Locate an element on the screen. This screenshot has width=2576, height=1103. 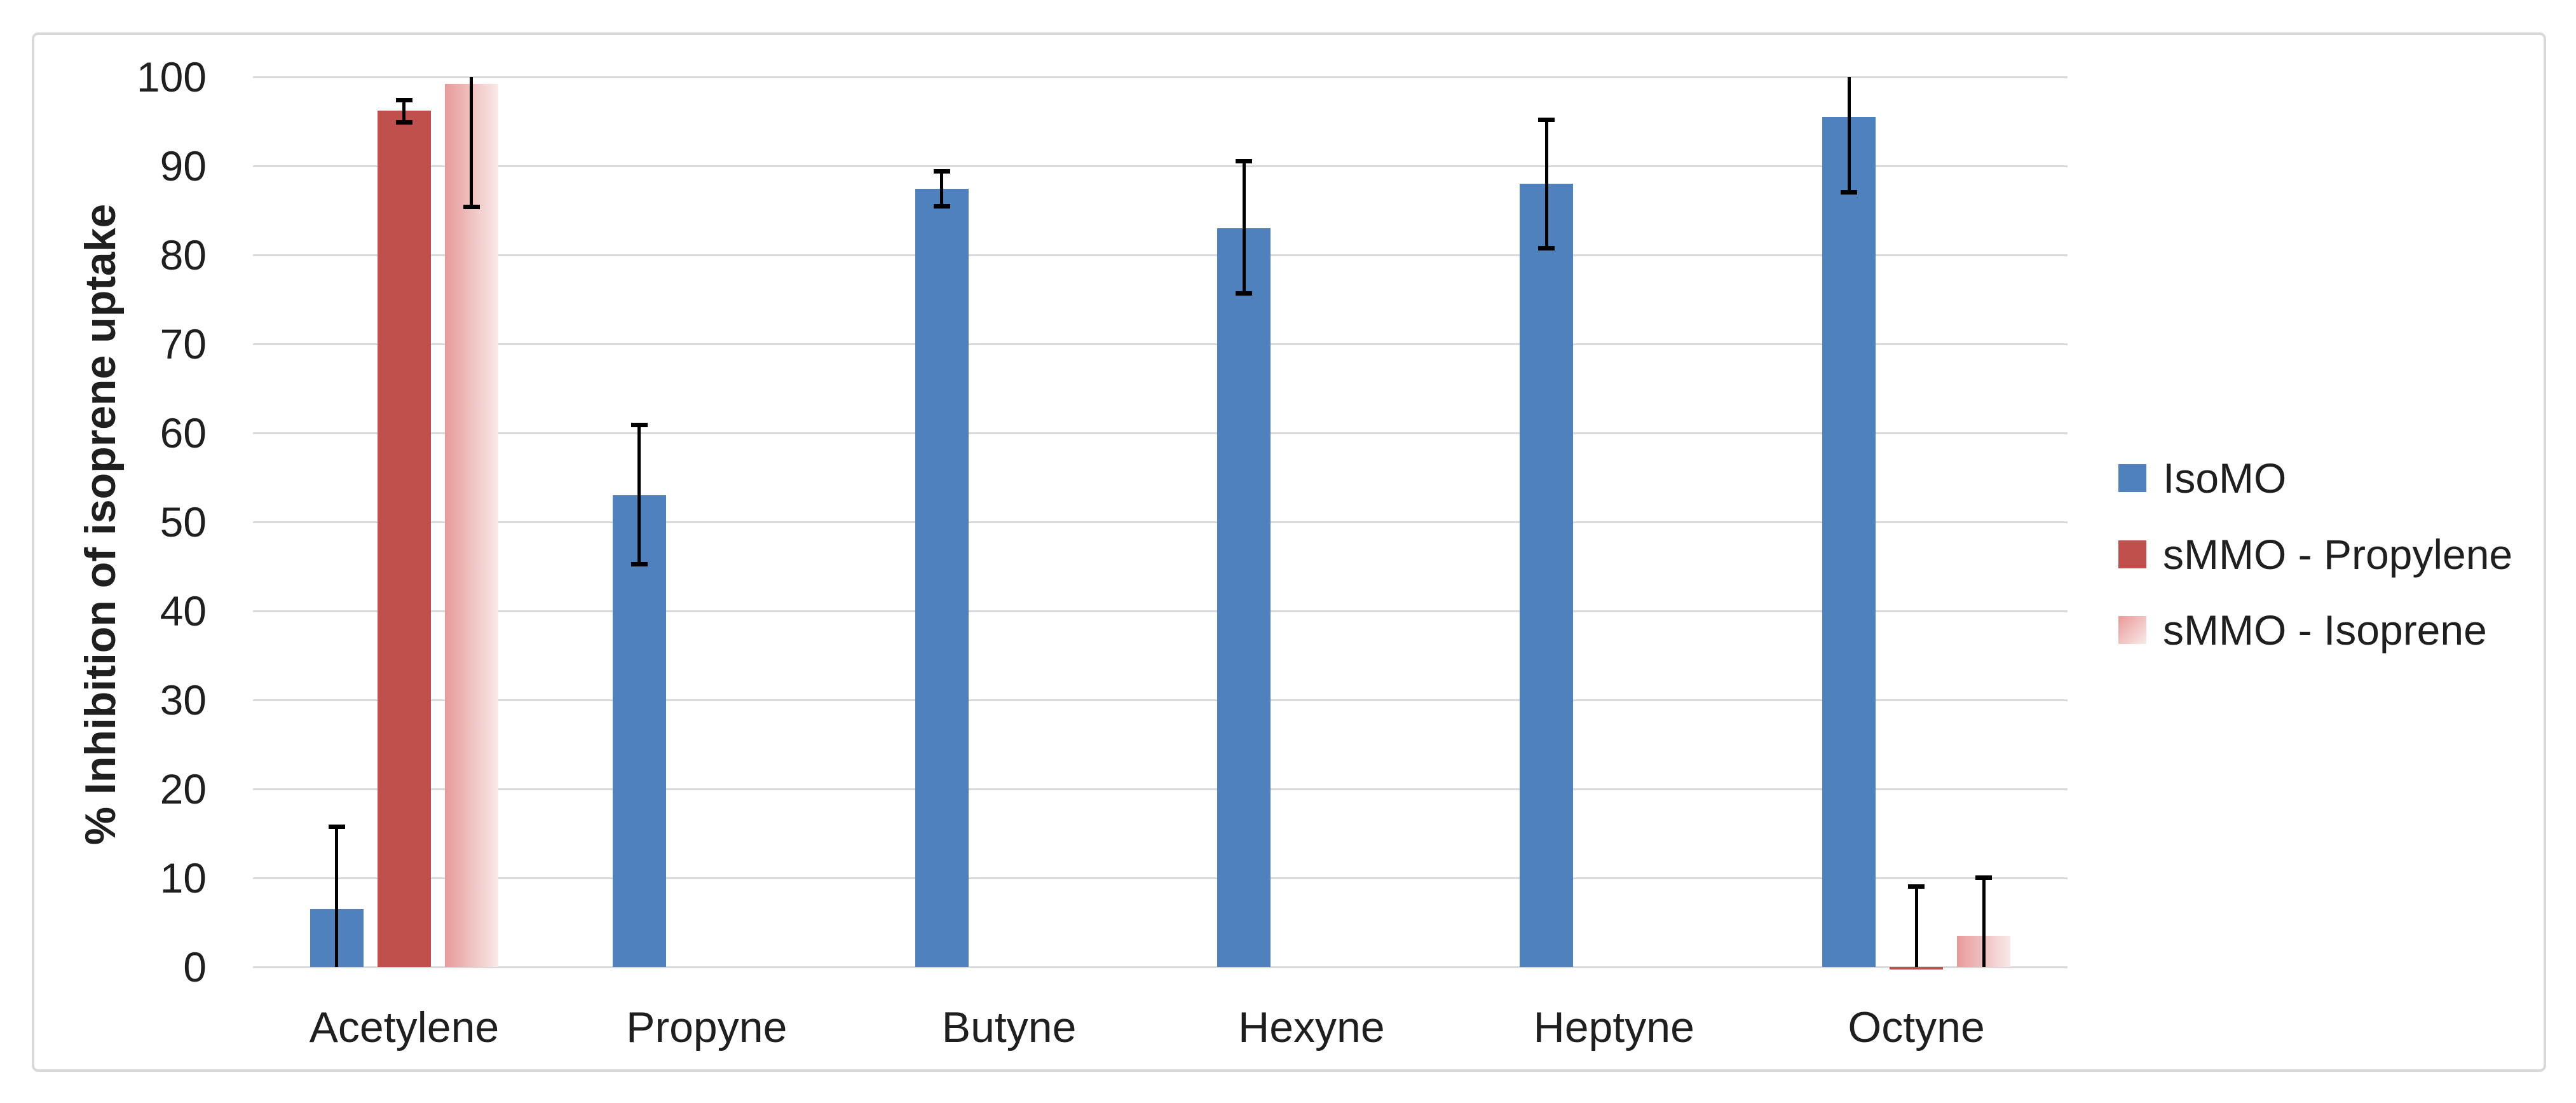
y-tick-label: 90 is located at coordinates (183, 165).